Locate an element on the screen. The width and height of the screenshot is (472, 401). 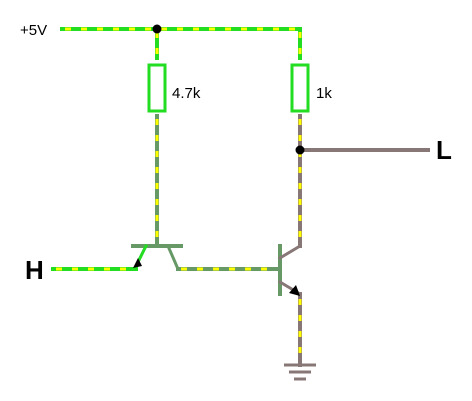
supply-label: +5V is located at coordinates (33, 30).